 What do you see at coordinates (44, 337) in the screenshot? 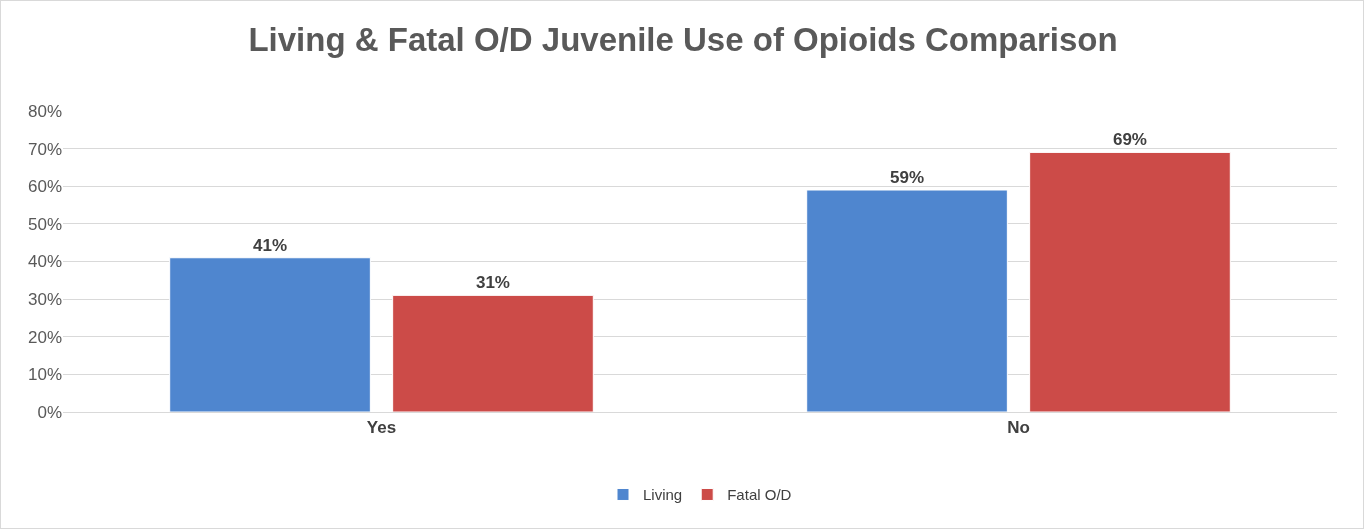
I see `y-tick-label: 20%` at bounding box center [44, 337].